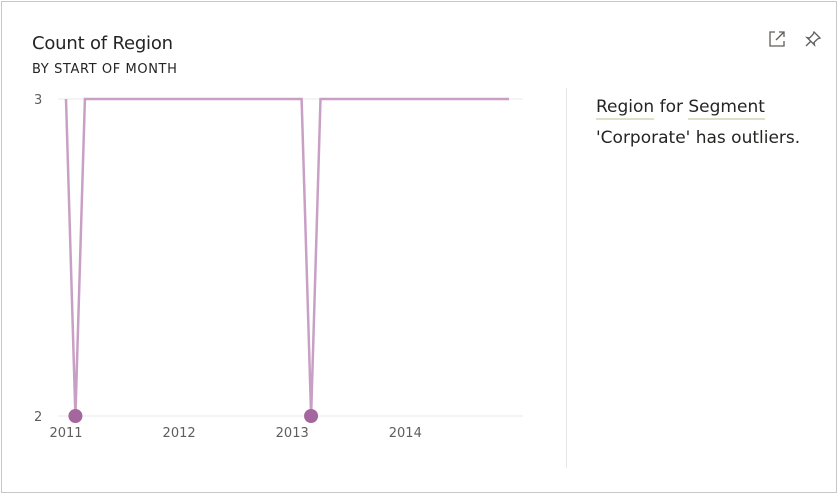 The width and height of the screenshot is (840, 497). Describe the element at coordinates (38, 100) in the screenshot. I see `y-tick-label: 3` at that location.